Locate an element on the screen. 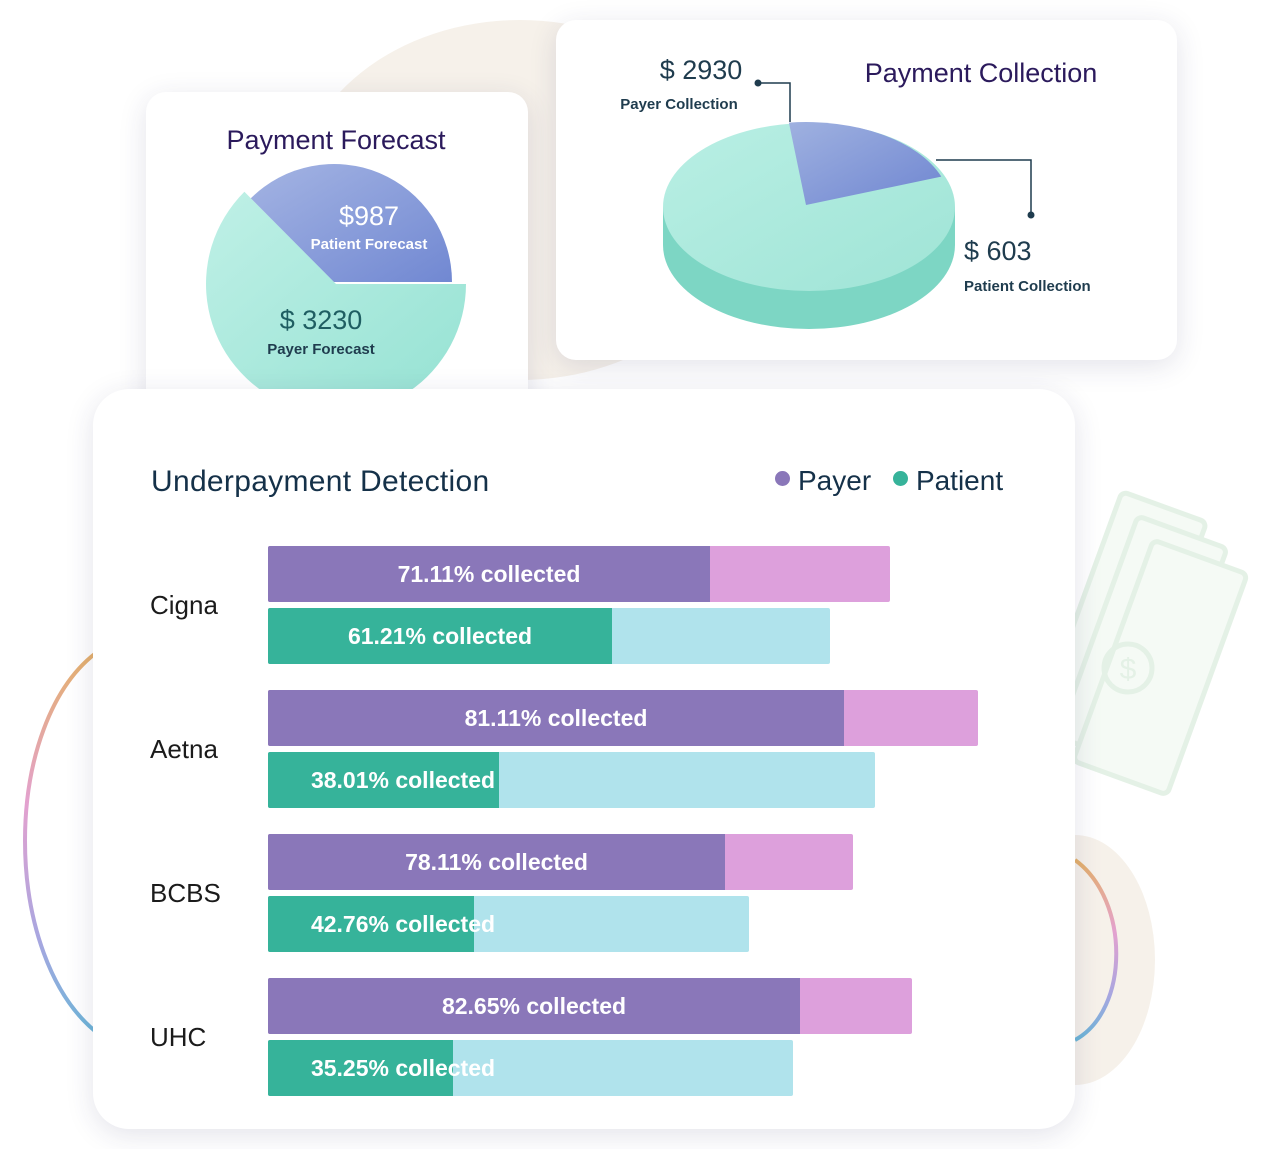 Image resolution: width=1278 pixels, height=1149 pixels. bar-value-label: 78.11% collected is located at coordinates (496, 862).